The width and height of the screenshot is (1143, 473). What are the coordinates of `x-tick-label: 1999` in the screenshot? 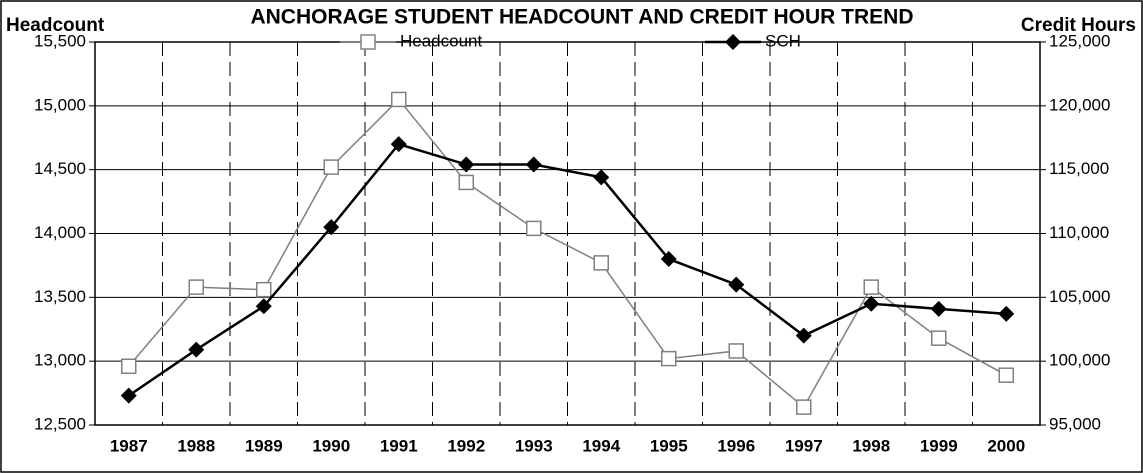 It's located at (939, 445).